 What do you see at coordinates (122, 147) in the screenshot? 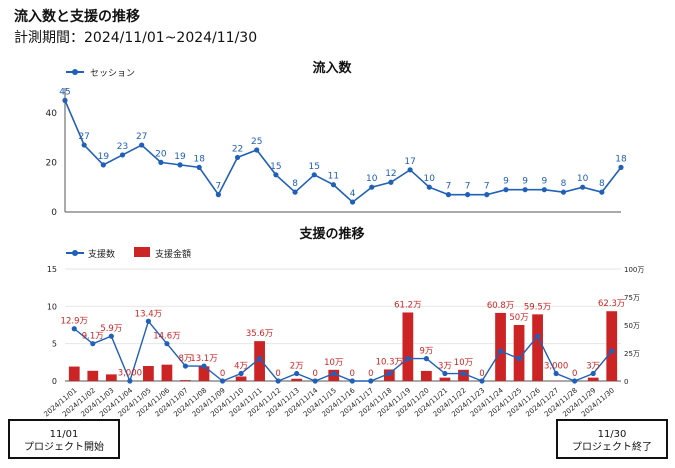
I see `chart1-data-label: 23` at bounding box center [122, 147].